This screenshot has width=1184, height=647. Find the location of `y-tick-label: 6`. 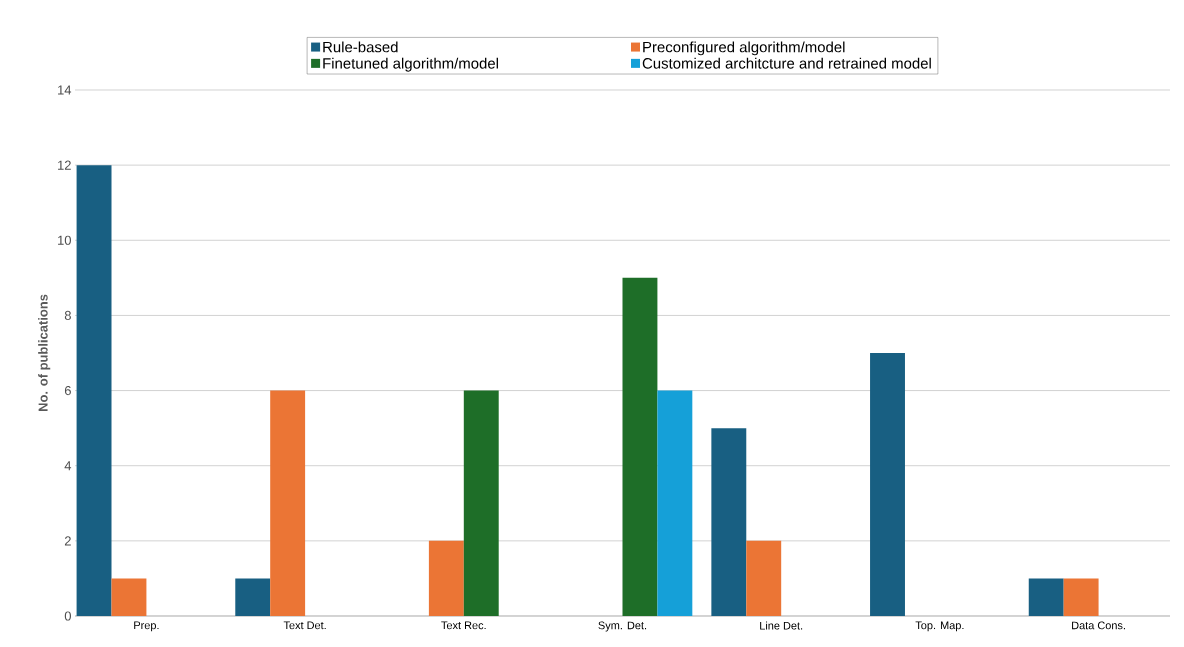

y-tick-label: 6 is located at coordinates (67, 390).